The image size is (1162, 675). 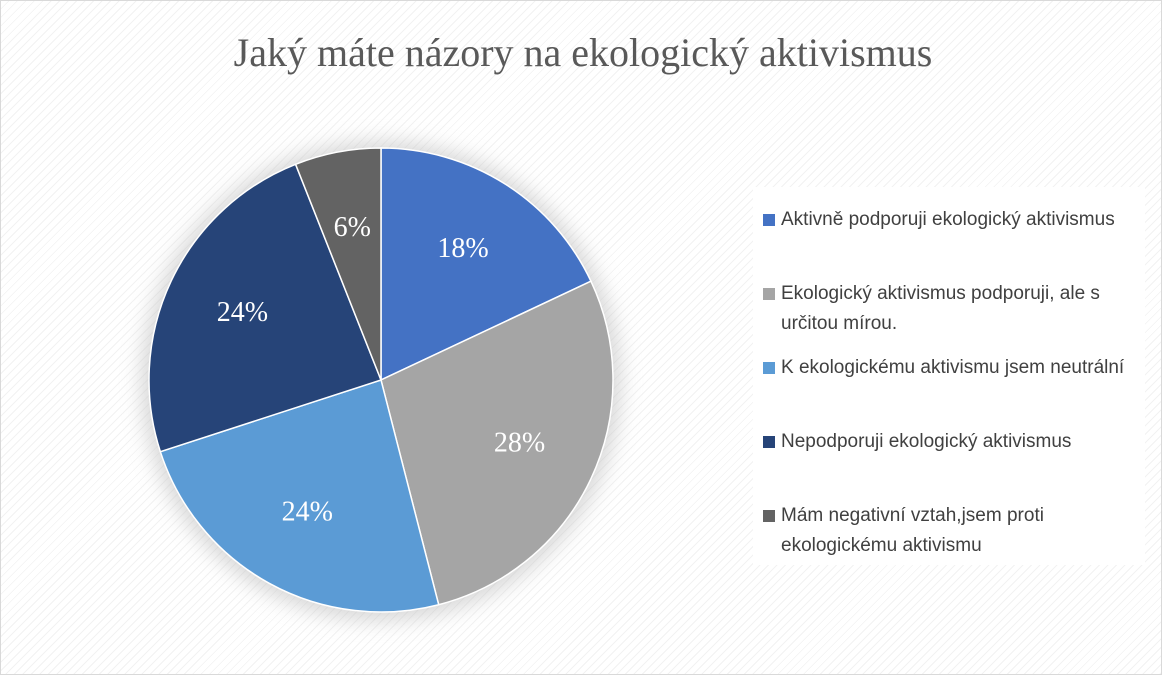 I want to click on data-label: 6%, so click(x=352, y=227).